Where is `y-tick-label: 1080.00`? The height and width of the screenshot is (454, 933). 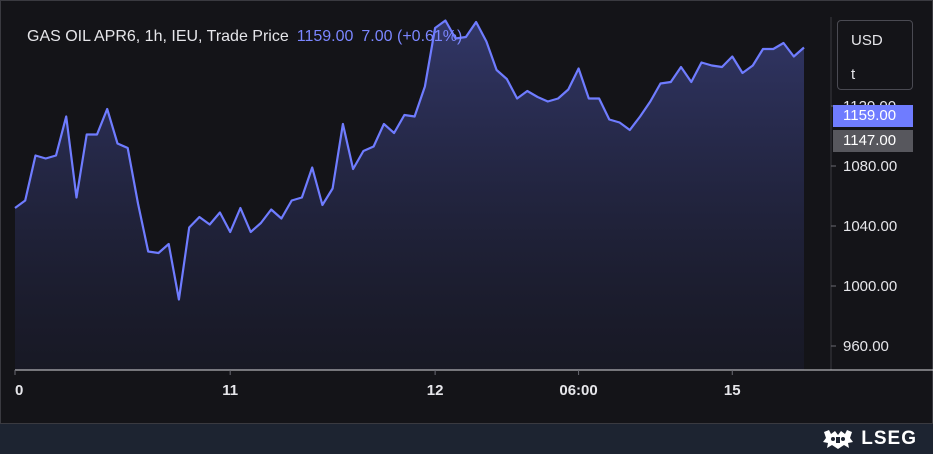
y-tick-label: 1080.00 is located at coordinates (870, 166).